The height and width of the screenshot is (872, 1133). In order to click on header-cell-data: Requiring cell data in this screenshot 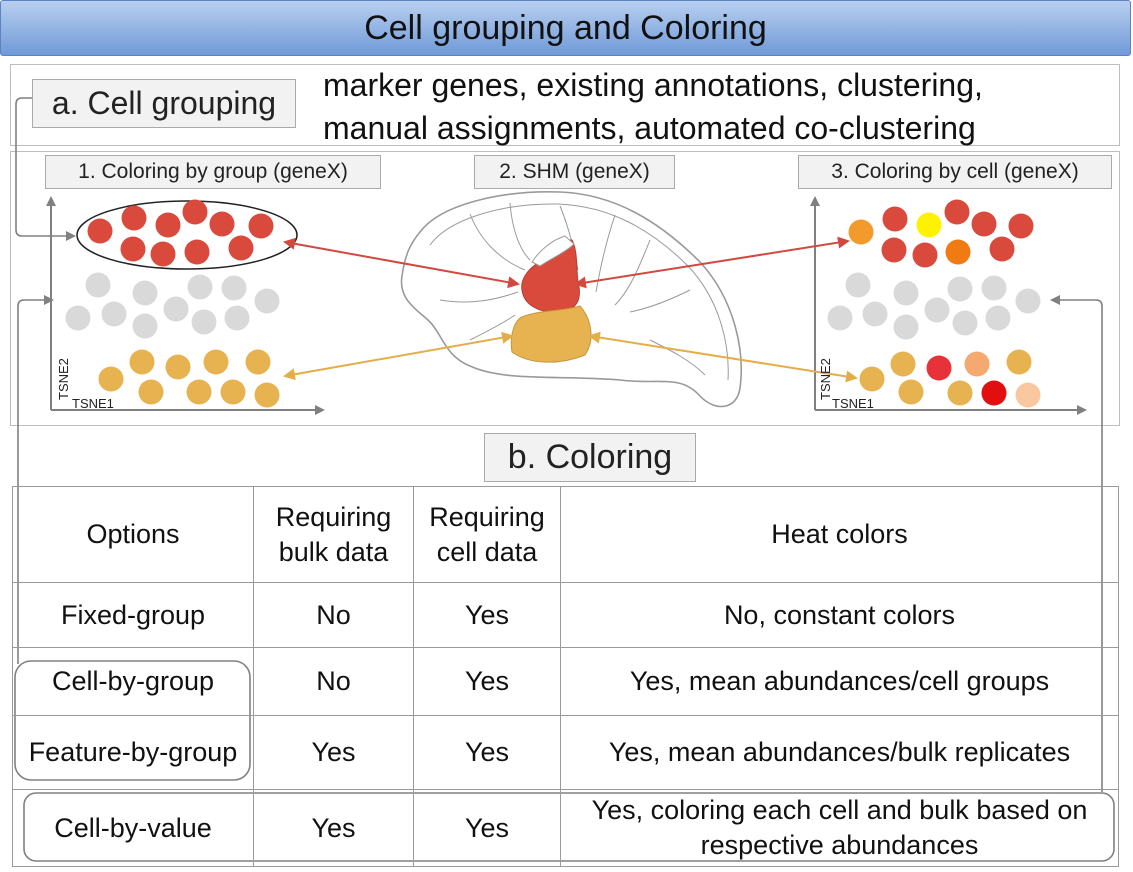, I will do `click(487, 534)`.